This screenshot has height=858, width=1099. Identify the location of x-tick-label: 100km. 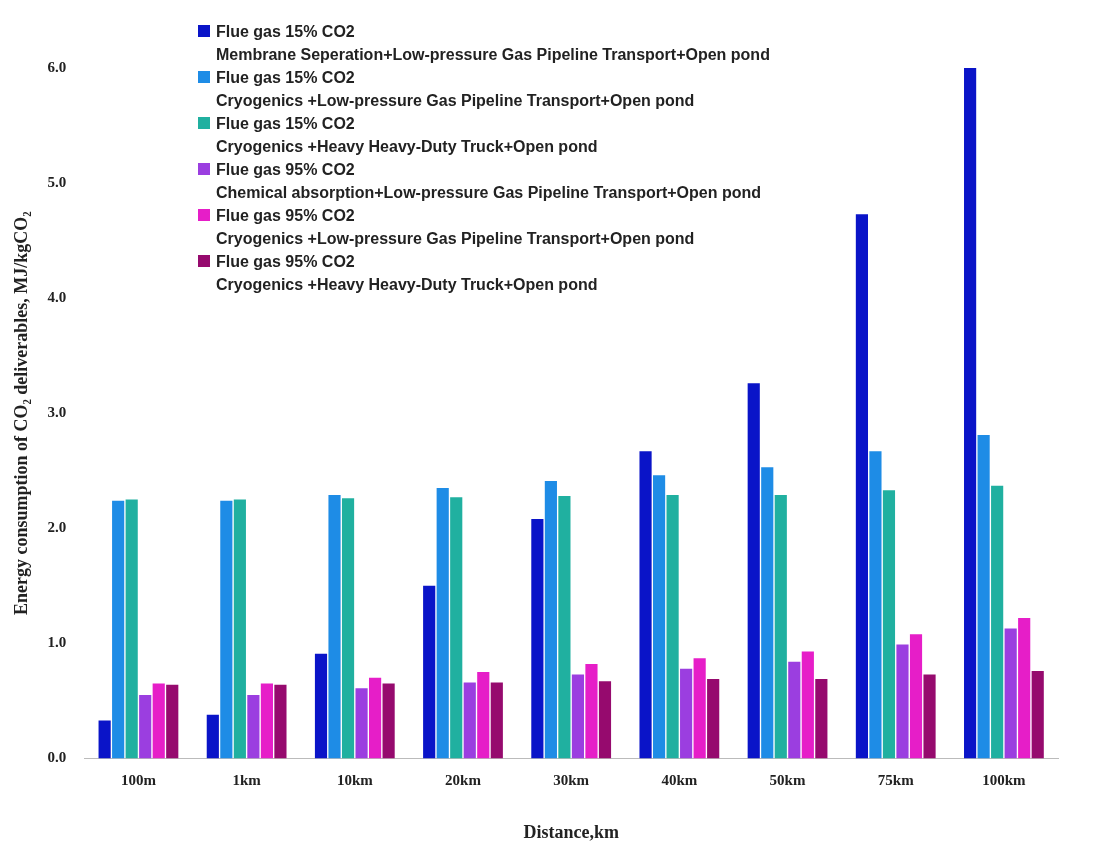
(1004, 780).